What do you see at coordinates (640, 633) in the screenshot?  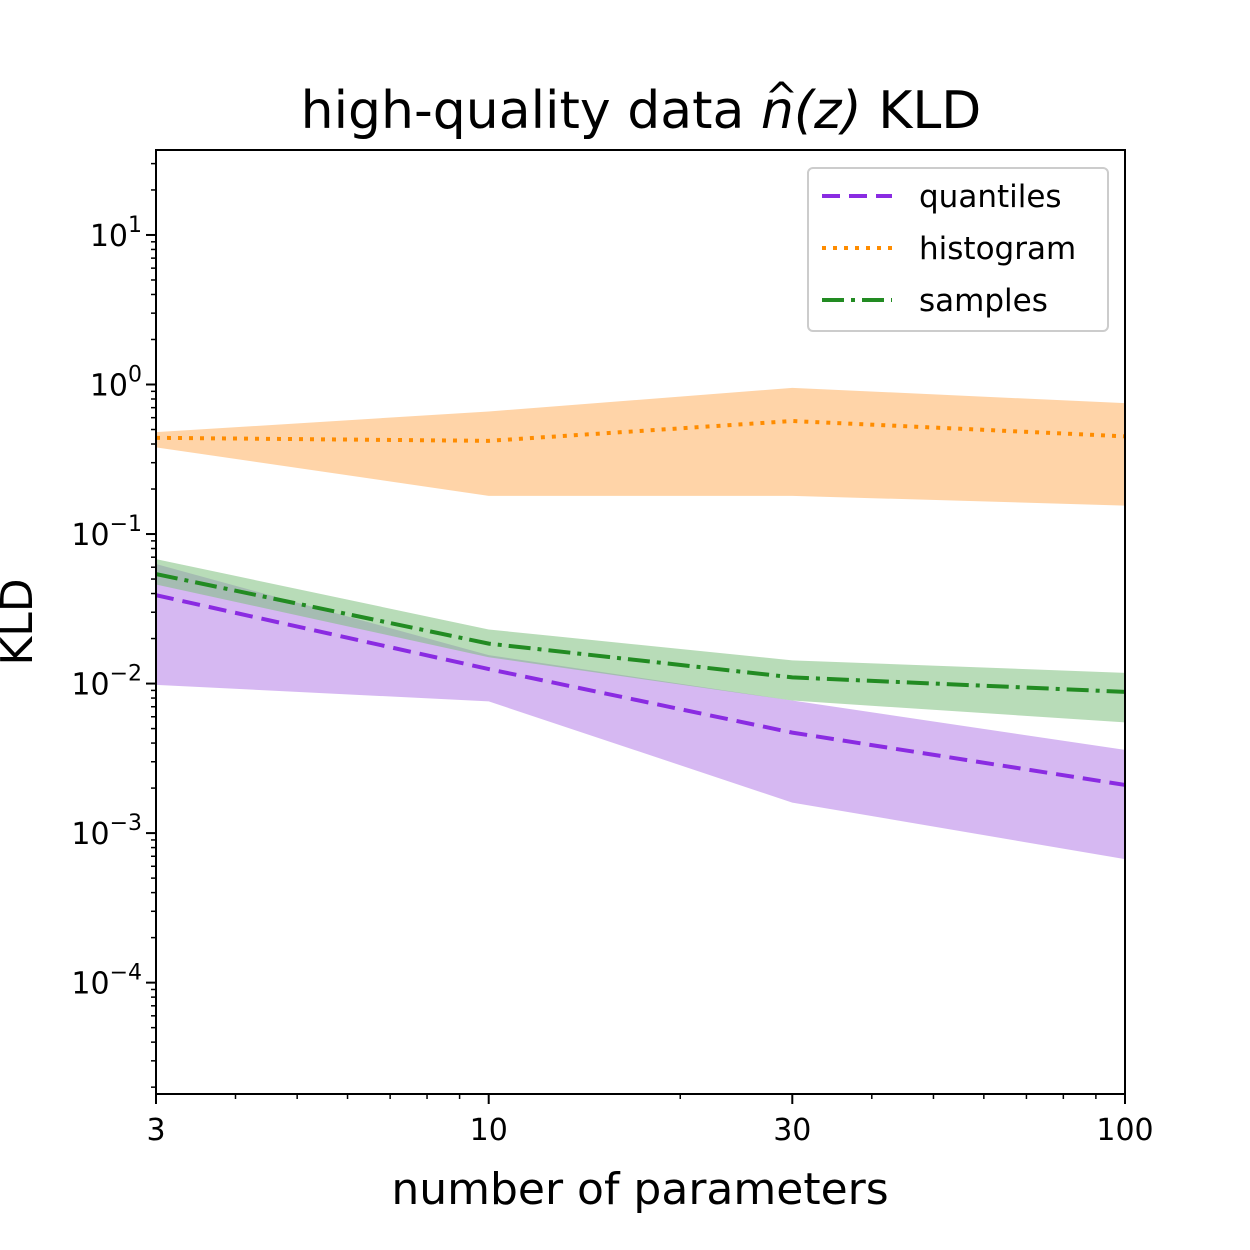 I see `series-line-samples` at bounding box center [640, 633].